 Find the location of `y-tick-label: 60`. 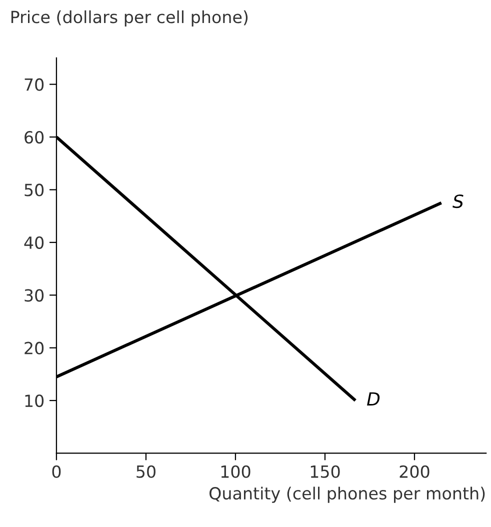

y-tick-label: 60 is located at coordinates (34, 137).